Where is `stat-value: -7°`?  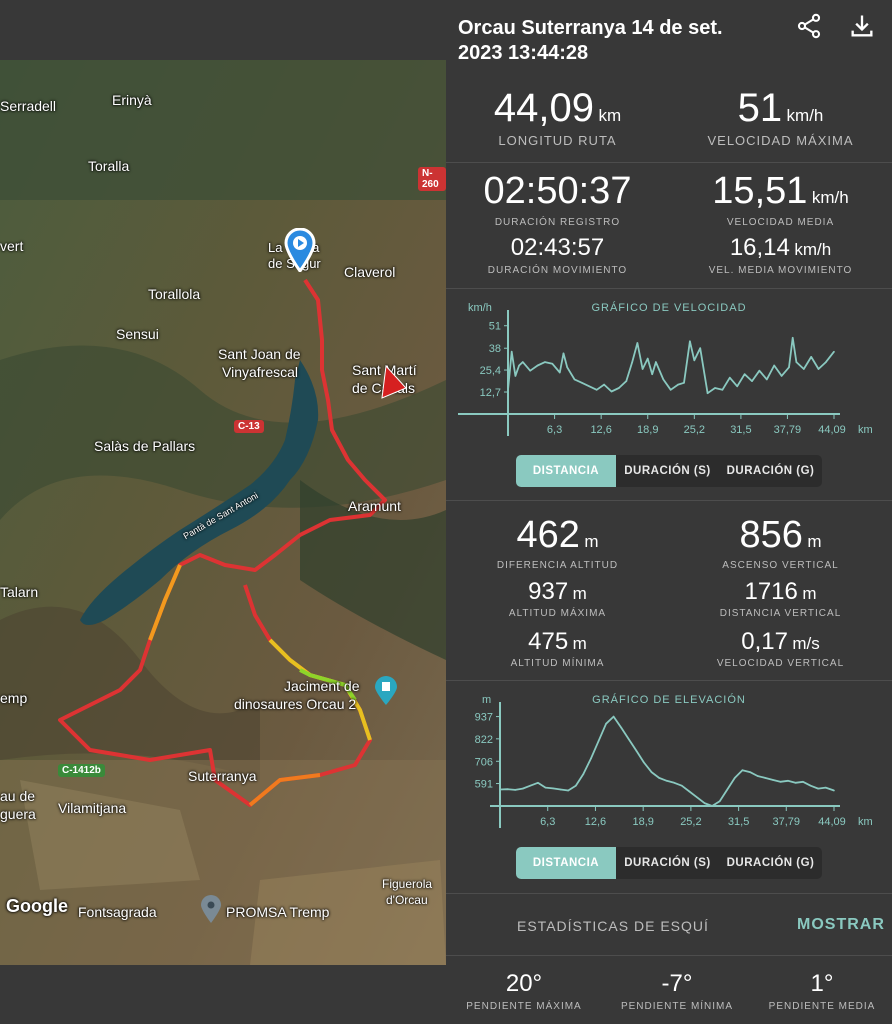 stat-value: -7° is located at coordinates (677, 983).